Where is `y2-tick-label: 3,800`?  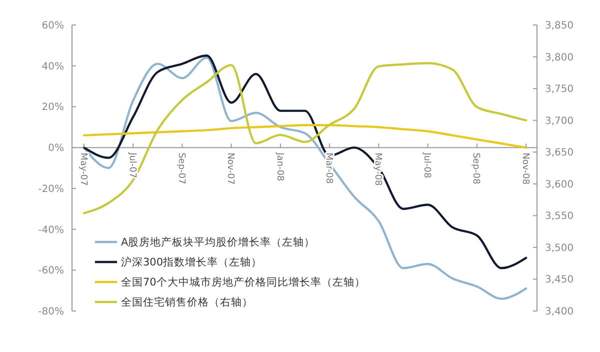
y2-tick-label: 3,800 is located at coordinates (559, 58).